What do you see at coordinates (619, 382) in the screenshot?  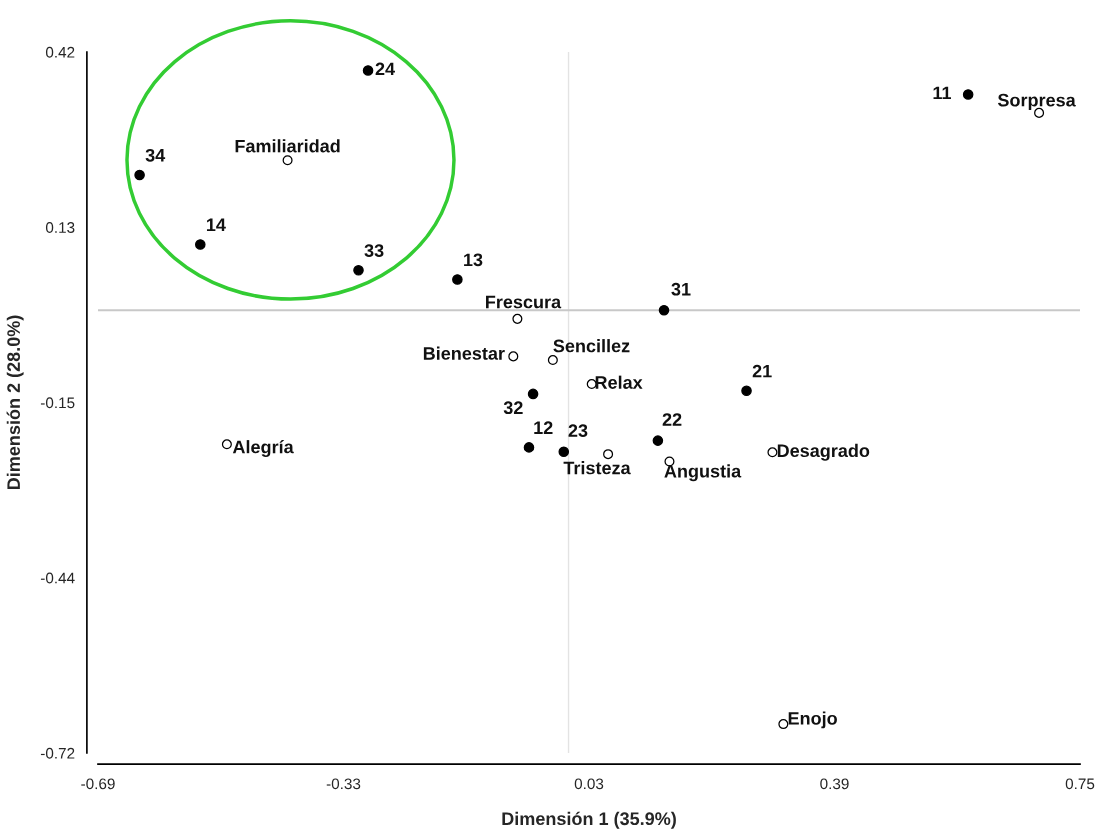 I see `annotation: Relax` at bounding box center [619, 382].